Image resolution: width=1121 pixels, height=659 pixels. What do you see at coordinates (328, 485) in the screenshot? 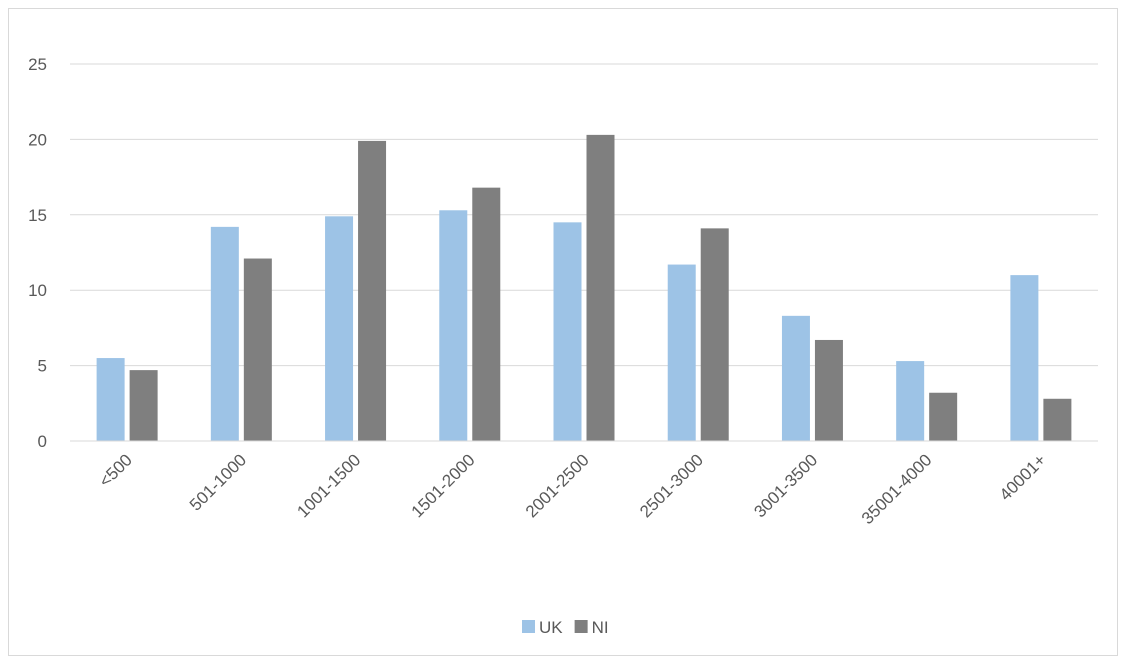
I see `x-tick-label: 1001-1500` at bounding box center [328, 485].